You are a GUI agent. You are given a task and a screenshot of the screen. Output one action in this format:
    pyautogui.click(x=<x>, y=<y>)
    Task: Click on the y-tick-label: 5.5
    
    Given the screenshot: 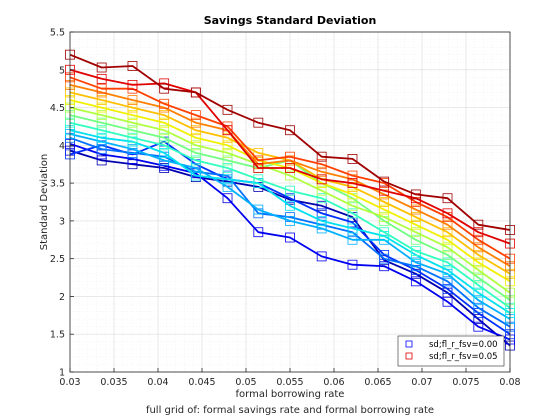 What is the action you would take?
    pyautogui.click(x=57, y=33)
    